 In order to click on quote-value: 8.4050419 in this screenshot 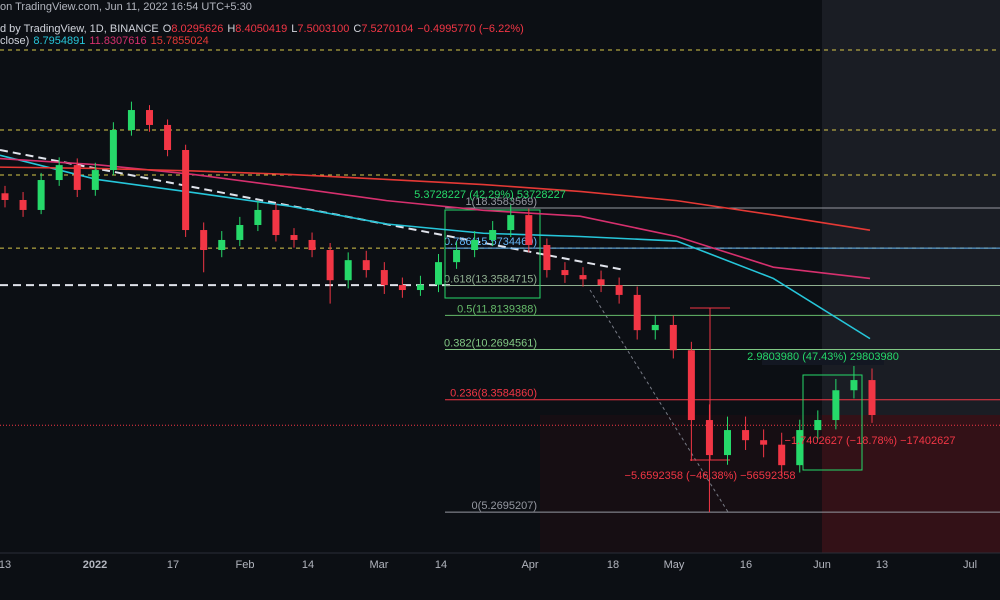, I will do `click(261, 29)`.